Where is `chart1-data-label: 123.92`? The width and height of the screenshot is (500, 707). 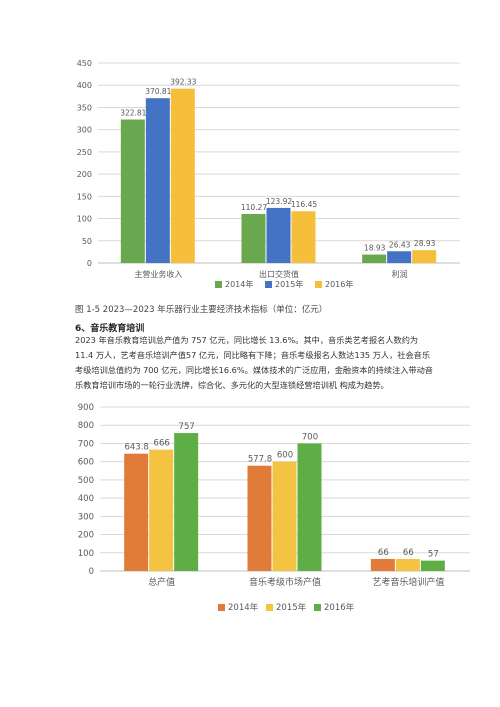
chart1-data-label: 123.92 is located at coordinates (279, 201).